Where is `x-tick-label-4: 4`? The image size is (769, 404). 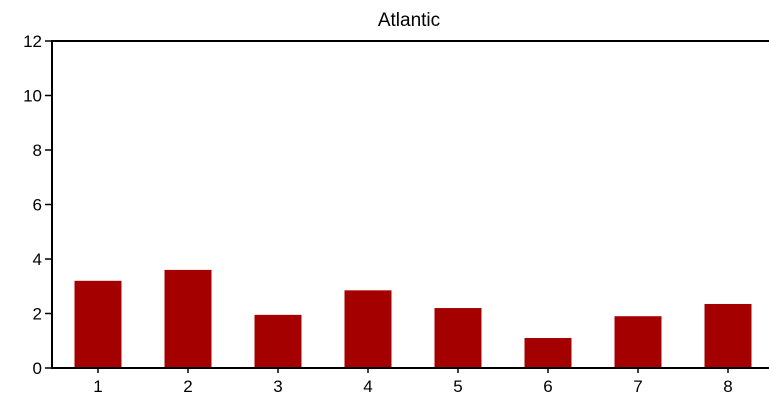 x-tick-label-4: 4 is located at coordinates (367, 386).